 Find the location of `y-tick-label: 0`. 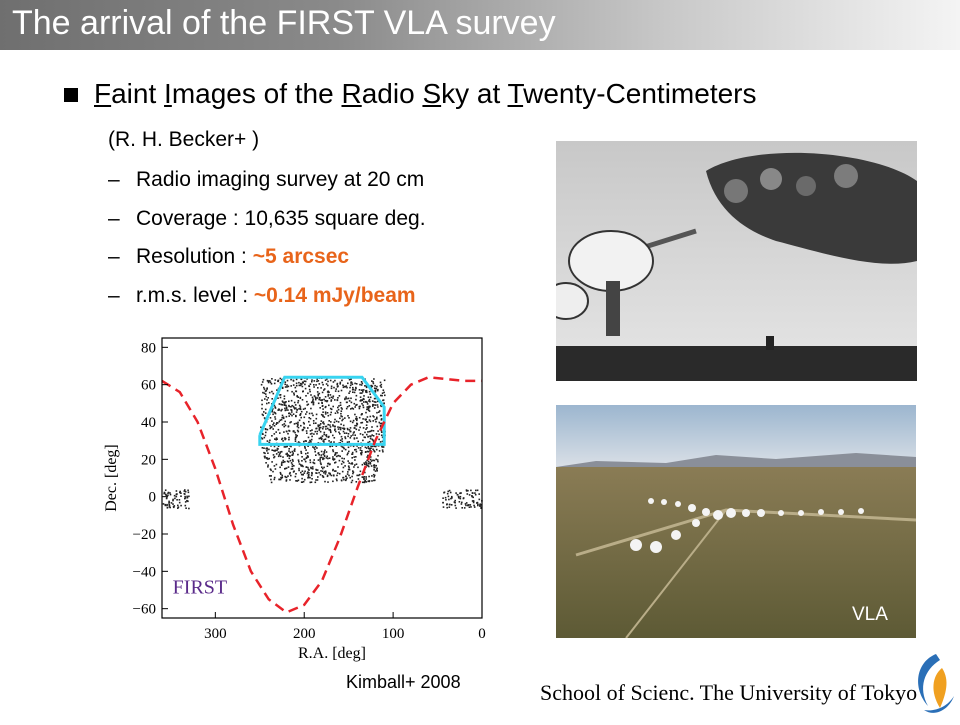

y-tick-label: 0 is located at coordinates (153, 498).